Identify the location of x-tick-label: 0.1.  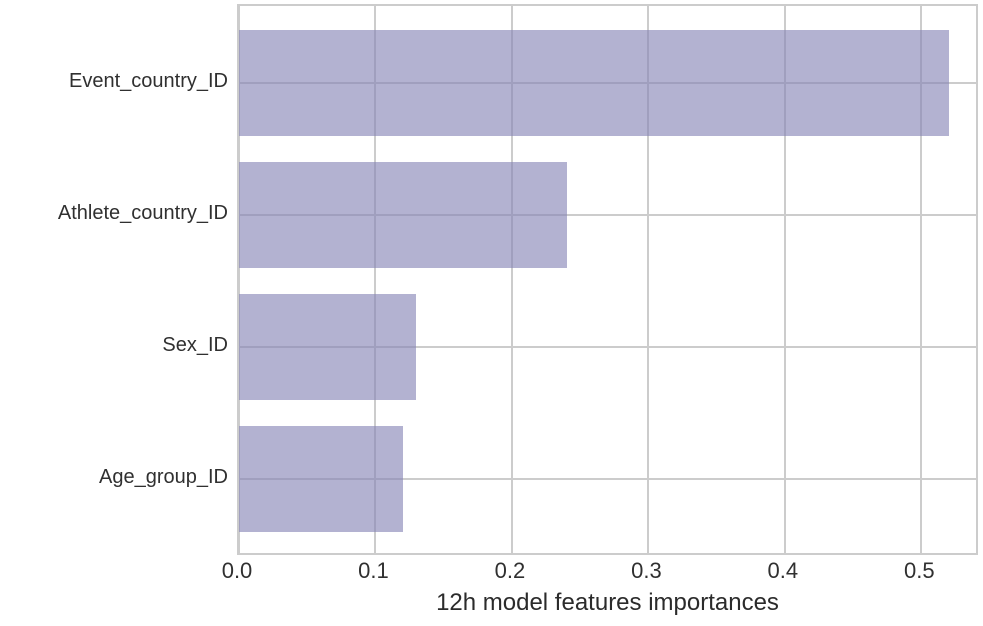
(373, 570).